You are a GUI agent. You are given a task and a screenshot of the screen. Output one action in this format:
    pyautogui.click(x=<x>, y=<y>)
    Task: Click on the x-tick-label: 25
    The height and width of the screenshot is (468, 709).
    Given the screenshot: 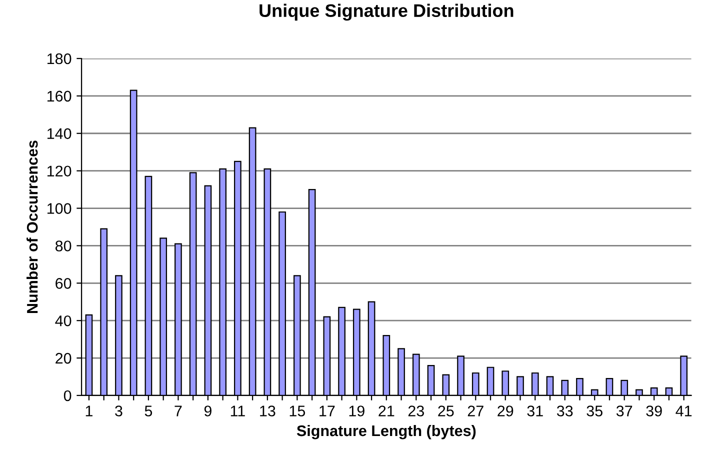 What is the action you would take?
    pyautogui.click(x=446, y=411)
    